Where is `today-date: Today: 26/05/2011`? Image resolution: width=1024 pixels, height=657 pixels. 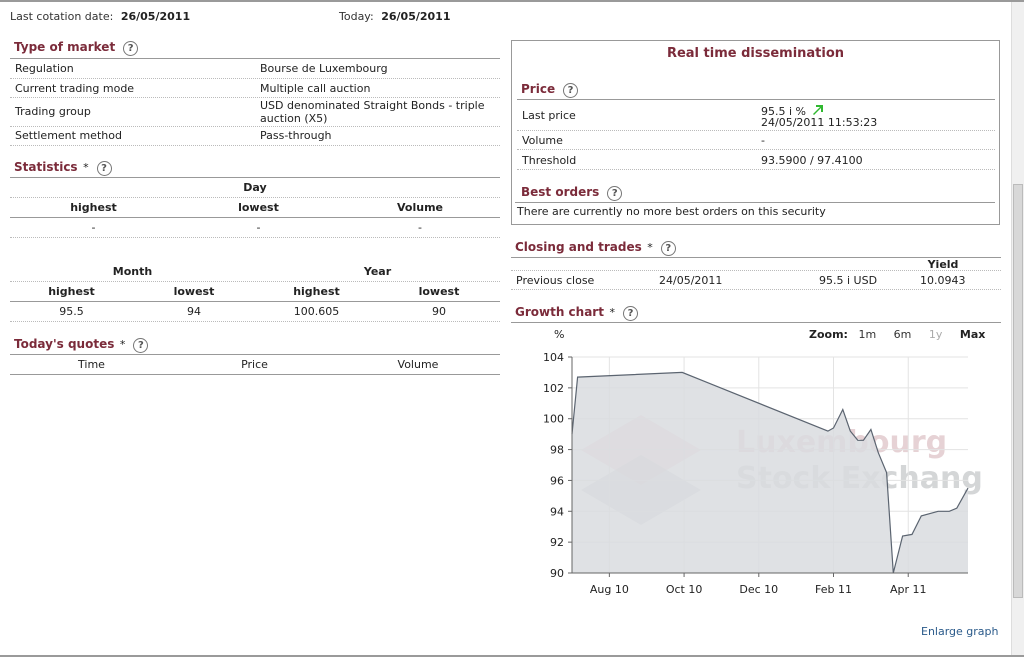
today-date: Today: 26/05/2011 is located at coordinates (394, 16).